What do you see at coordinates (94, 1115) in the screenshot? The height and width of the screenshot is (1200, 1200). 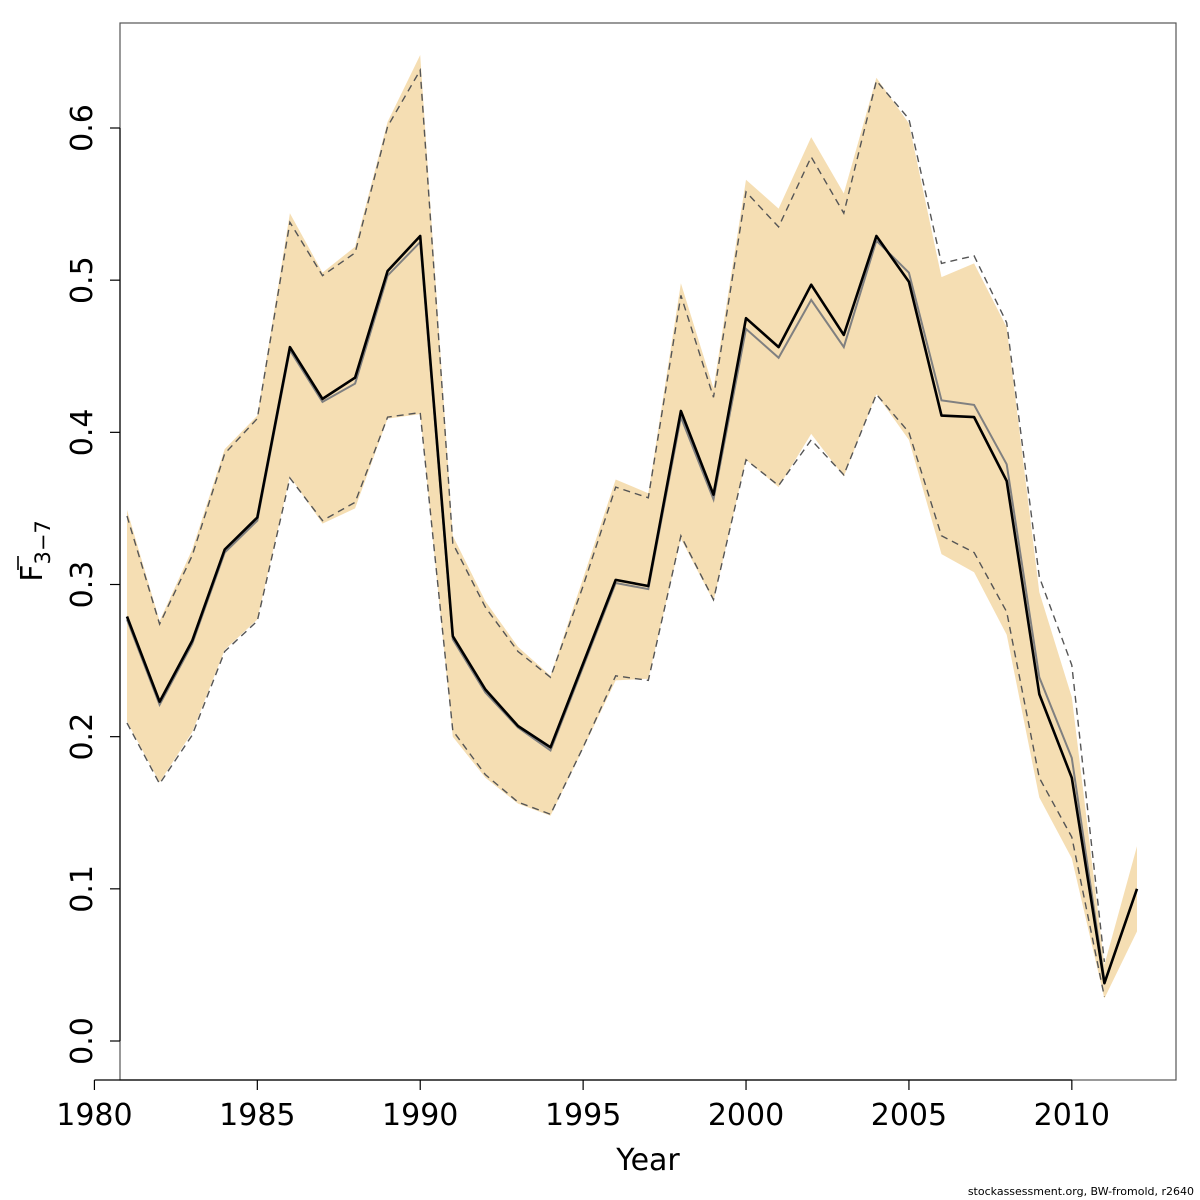 I see `x-tick-label-1980: 1980` at bounding box center [94, 1115].